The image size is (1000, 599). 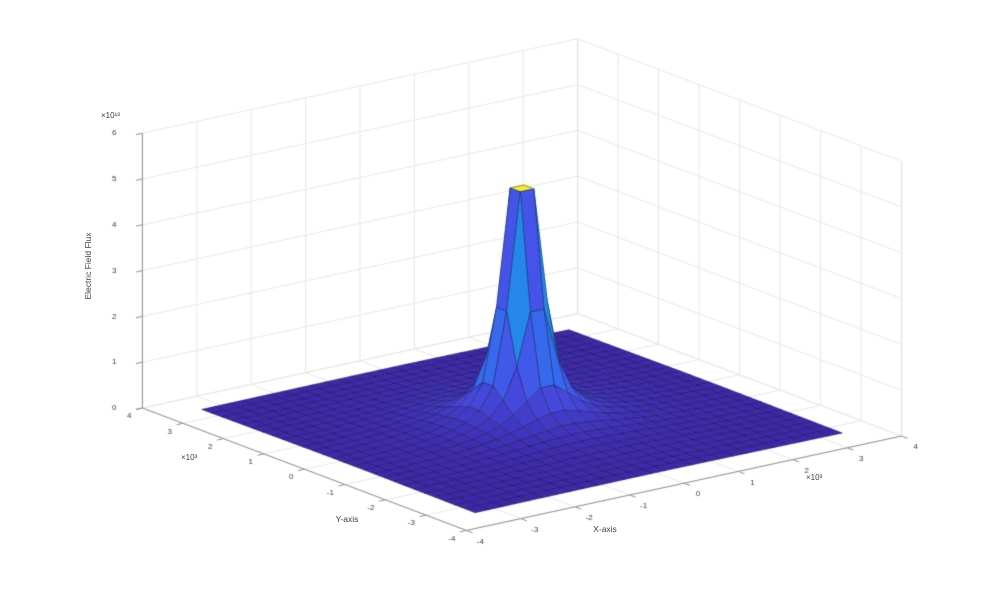 What do you see at coordinates (110, 115) in the screenshot?
I see `z-axis-multiplier: ×10¹³` at bounding box center [110, 115].